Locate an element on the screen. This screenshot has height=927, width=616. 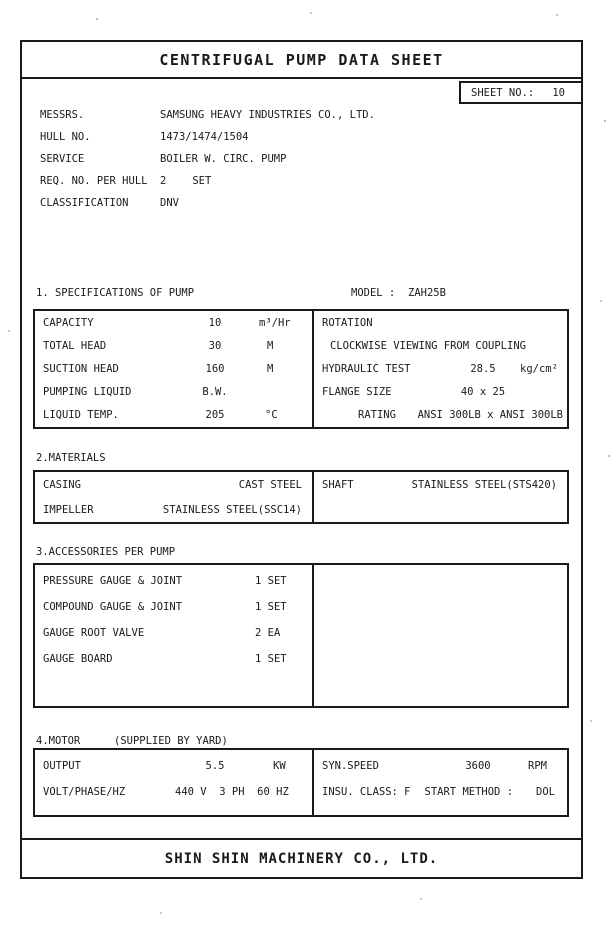
info-row-hull-no: HULL NO. 1473/1474/1504 is located at coordinates (305, 137).